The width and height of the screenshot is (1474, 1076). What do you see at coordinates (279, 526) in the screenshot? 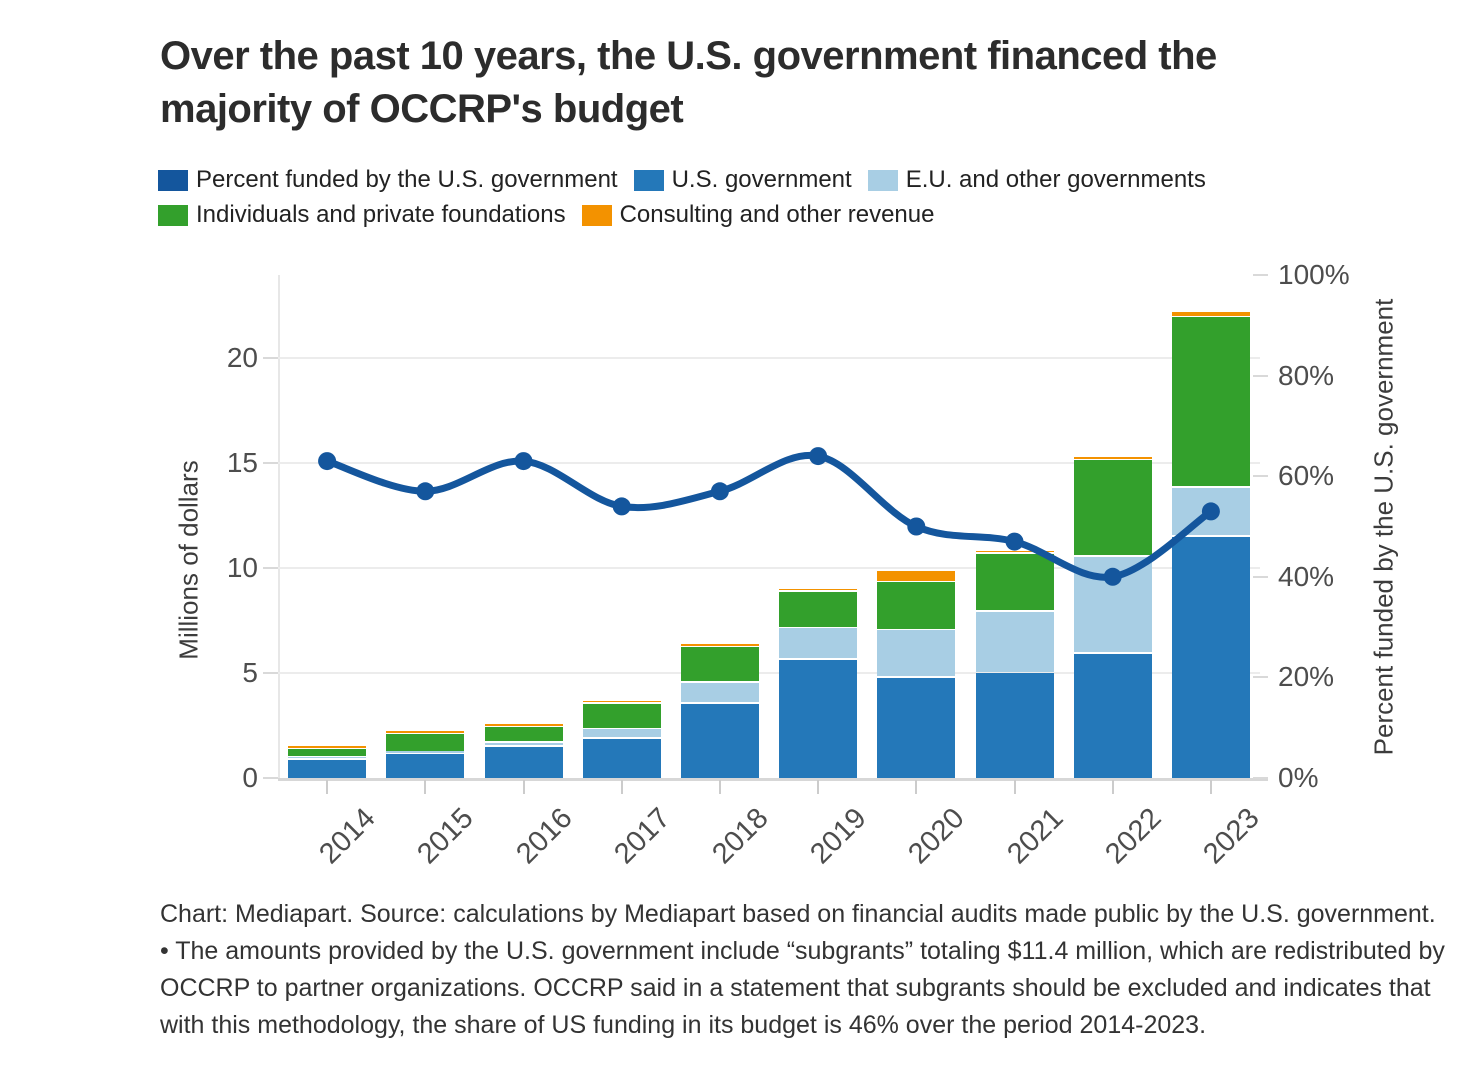
I see `left-axis-line` at bounding box center [279, 526].